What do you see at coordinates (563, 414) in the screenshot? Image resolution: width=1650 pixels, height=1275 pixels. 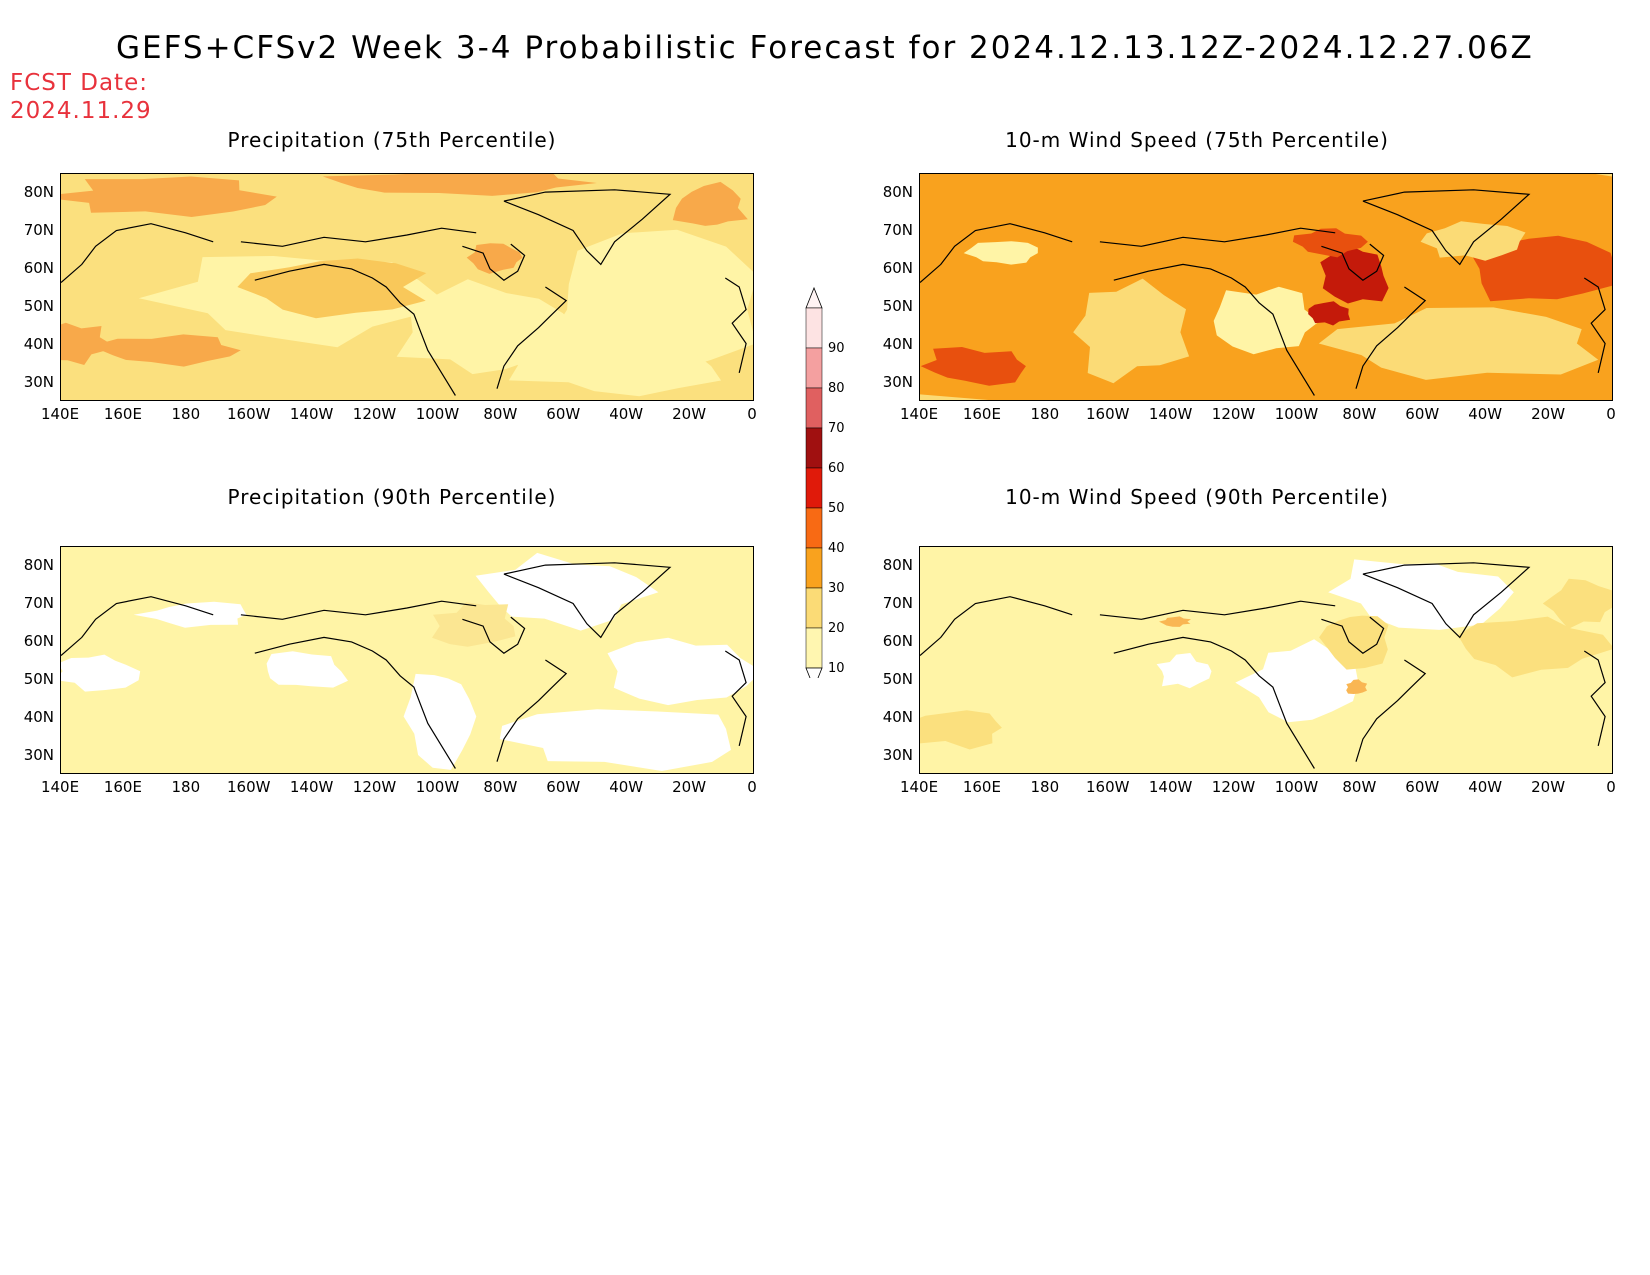 I see `lon-tick-label: 60W` at bounding box center [563, 414].